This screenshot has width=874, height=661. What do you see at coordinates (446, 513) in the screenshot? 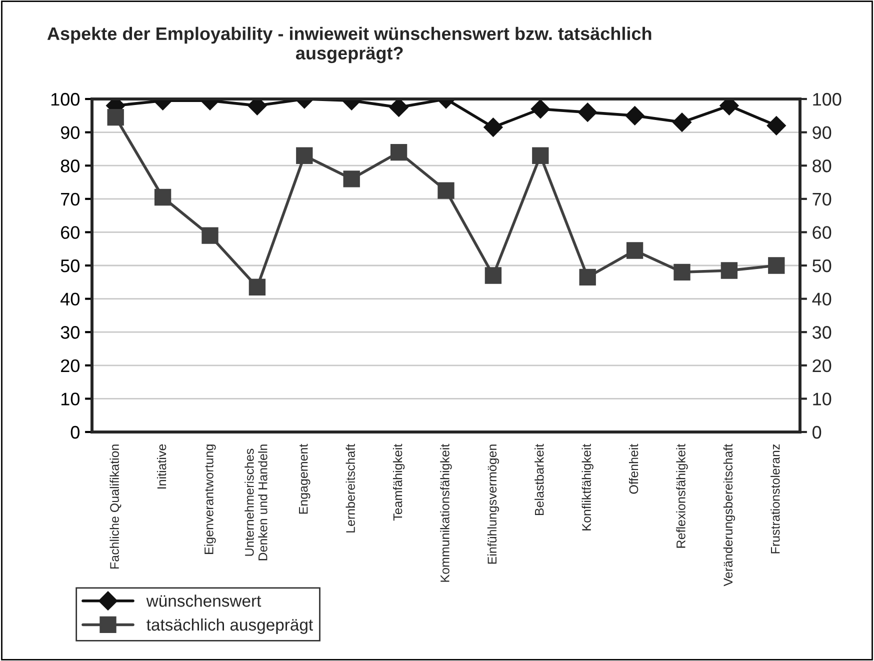
I see `x-tick-label: Kommunikationsfähigkeit` at bounding box center [446, 513].